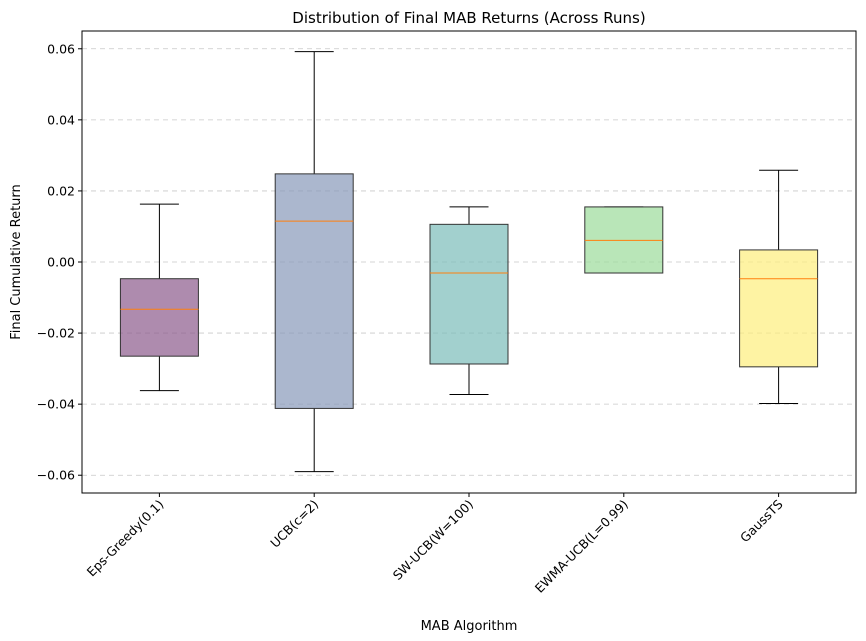  I want to click on x-tick-label: SW-UCB(W=100), so click(433, 540).